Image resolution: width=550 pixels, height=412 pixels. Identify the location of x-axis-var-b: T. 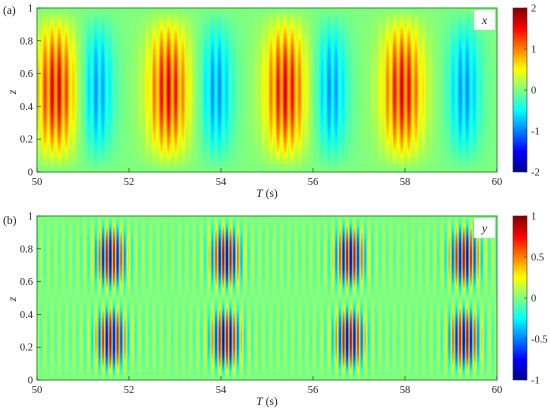
(260, 402).